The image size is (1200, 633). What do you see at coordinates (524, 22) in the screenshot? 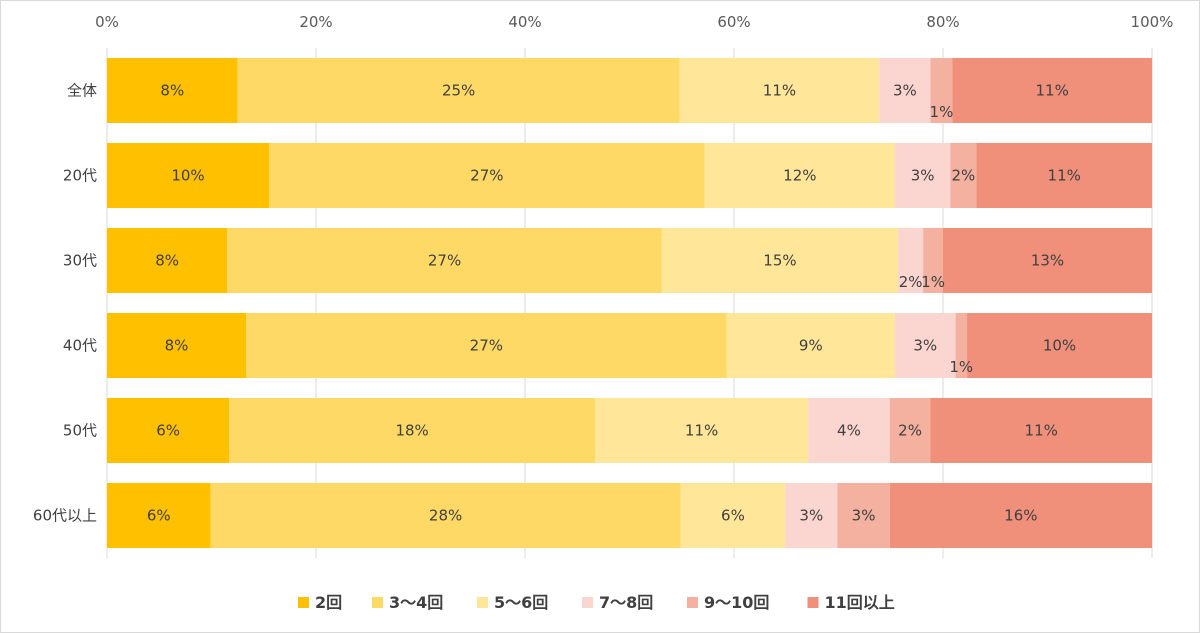
I see `x-tick-label: 40%` at bounding box center [524, 22].